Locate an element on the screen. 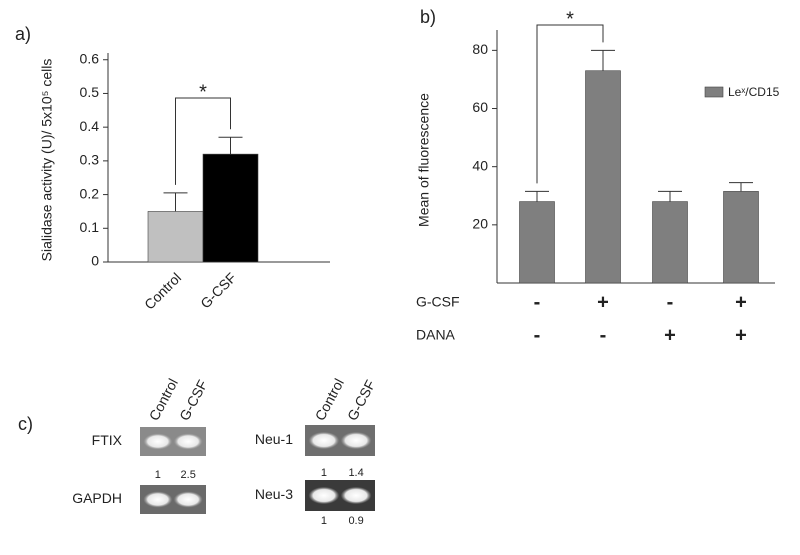 This screenshot has height=555, width=800. y-tick-label: 40 is located at coordinates (480, 165).